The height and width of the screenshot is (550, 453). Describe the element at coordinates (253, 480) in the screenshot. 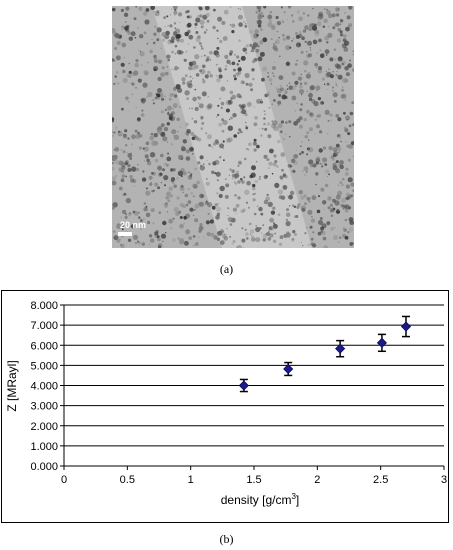

I see `x-tick-label: 1.5` at that location.